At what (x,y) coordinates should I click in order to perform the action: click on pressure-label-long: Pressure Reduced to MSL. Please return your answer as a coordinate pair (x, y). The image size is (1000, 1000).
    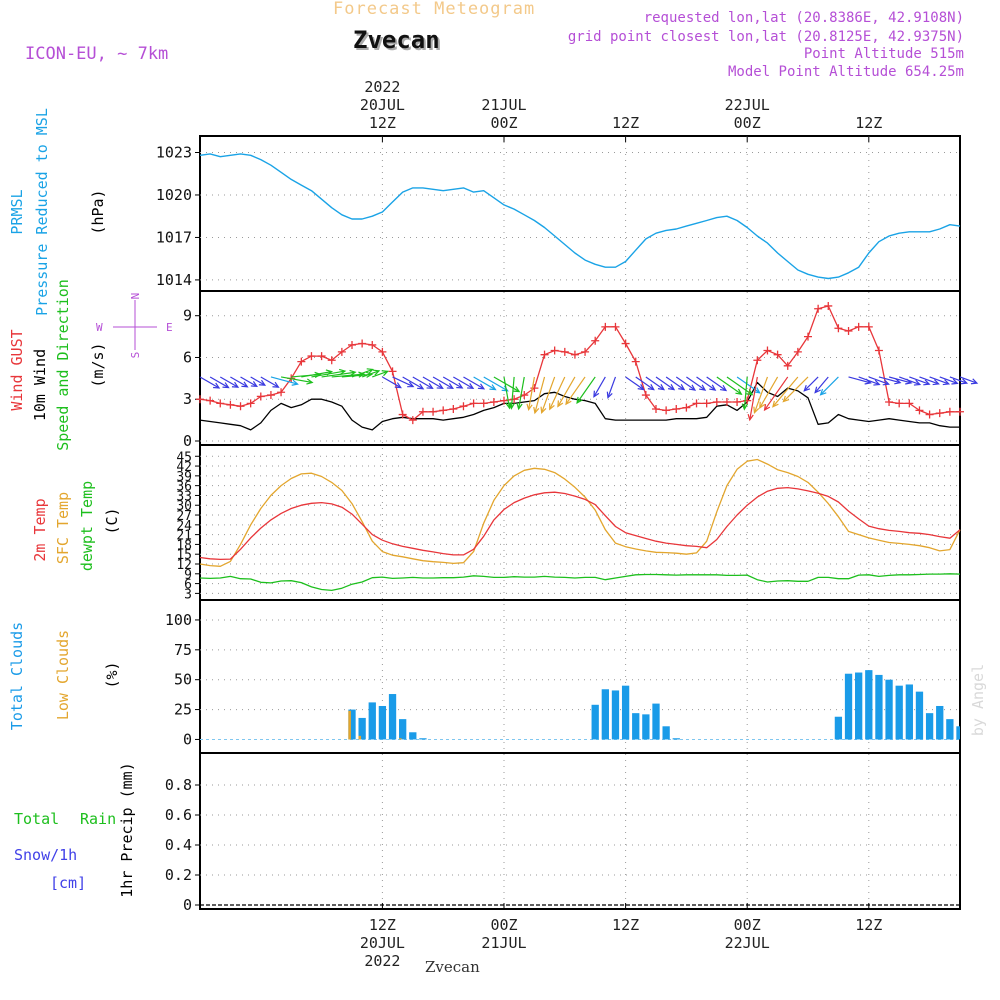
    Looking at the image, I should click on (42, 212).